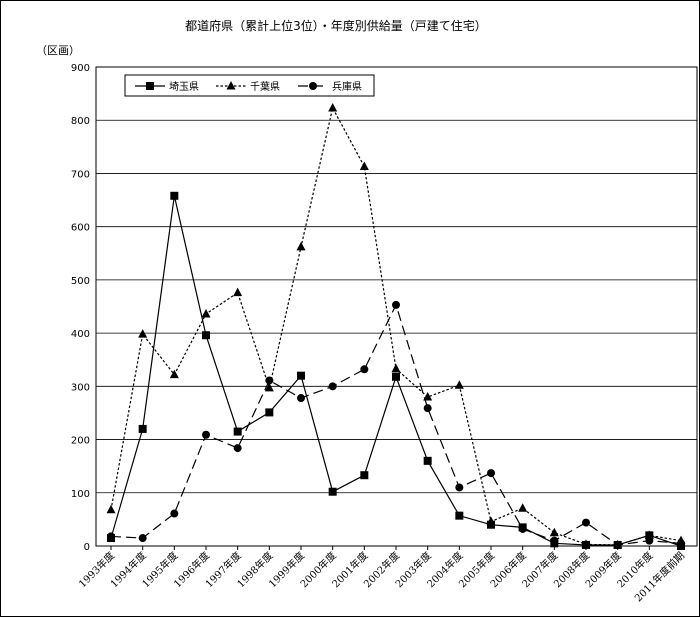  I want to click on legend: 埼玉県 千葉県 兵庫県, so click(248, 86).